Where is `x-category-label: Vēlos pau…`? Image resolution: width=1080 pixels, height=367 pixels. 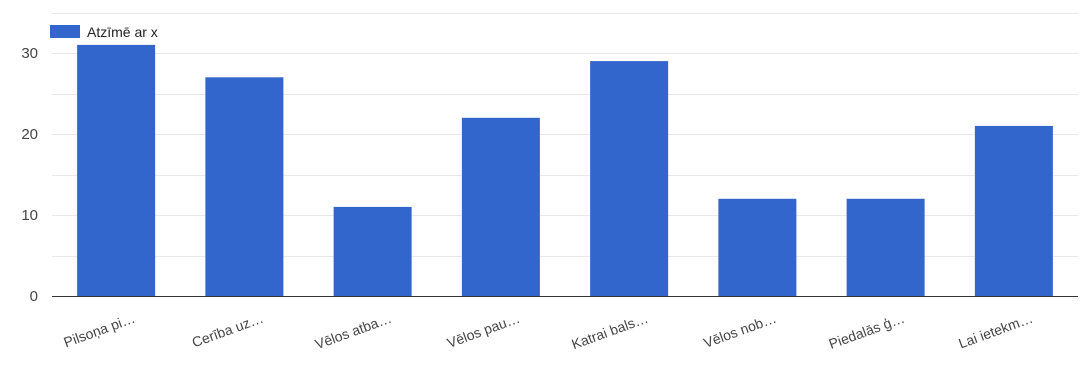 x-category-label: Vēlos pau… is located at coordinates (483, 330).